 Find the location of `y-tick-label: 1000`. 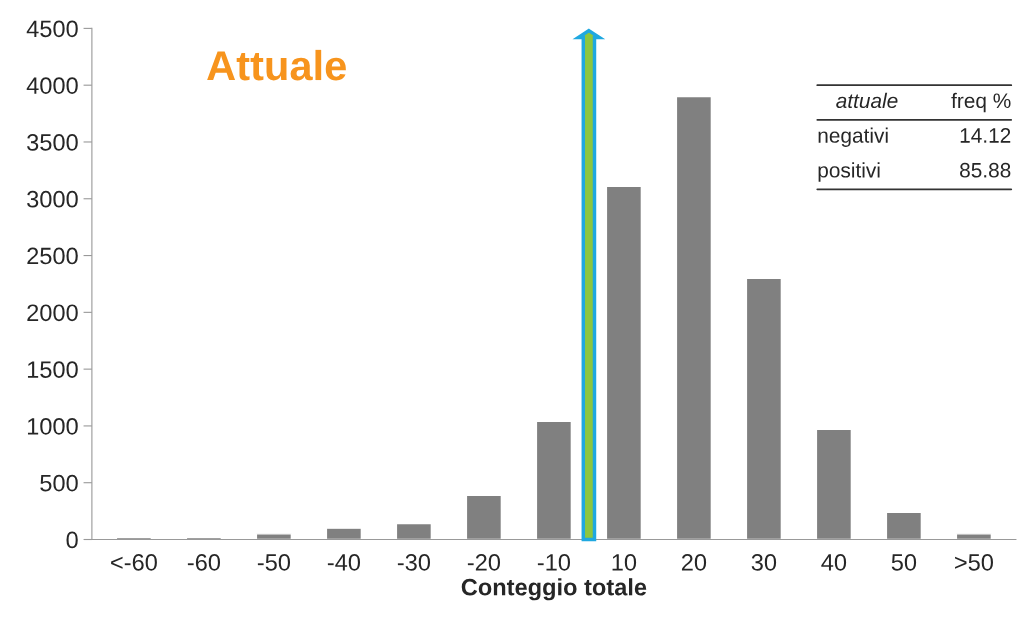

y-tick-label: 1000 is located at coordinates (52, 426).